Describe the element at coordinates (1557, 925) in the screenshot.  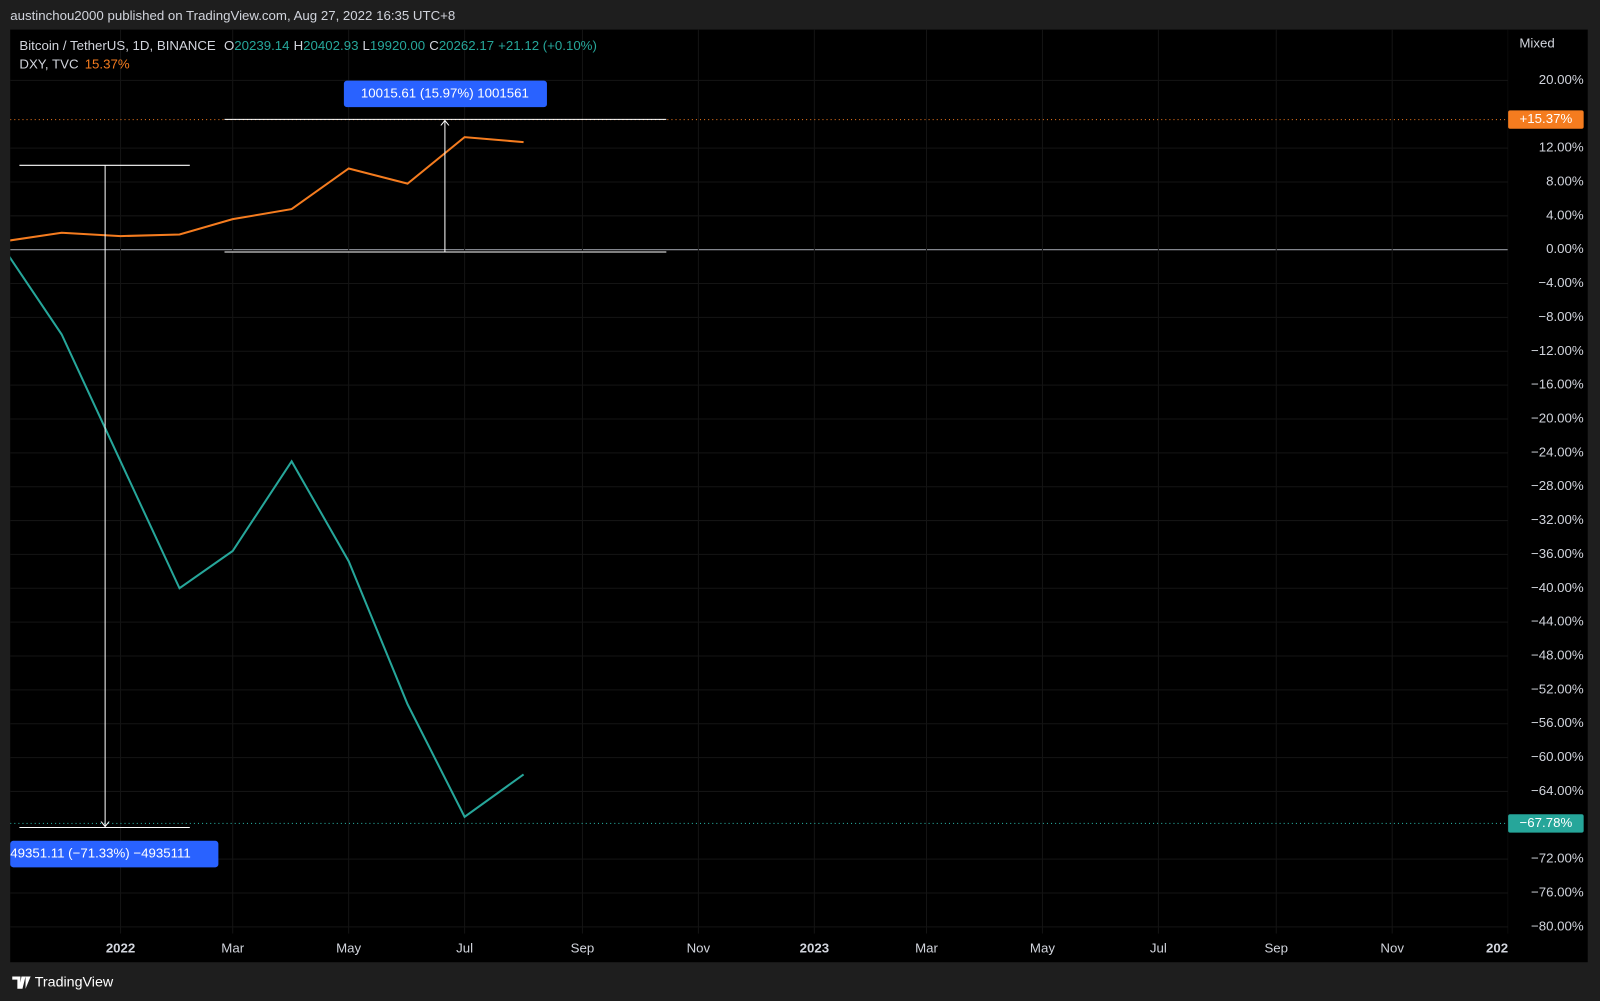
I see `y-tick-label: −80.00%` at that location.